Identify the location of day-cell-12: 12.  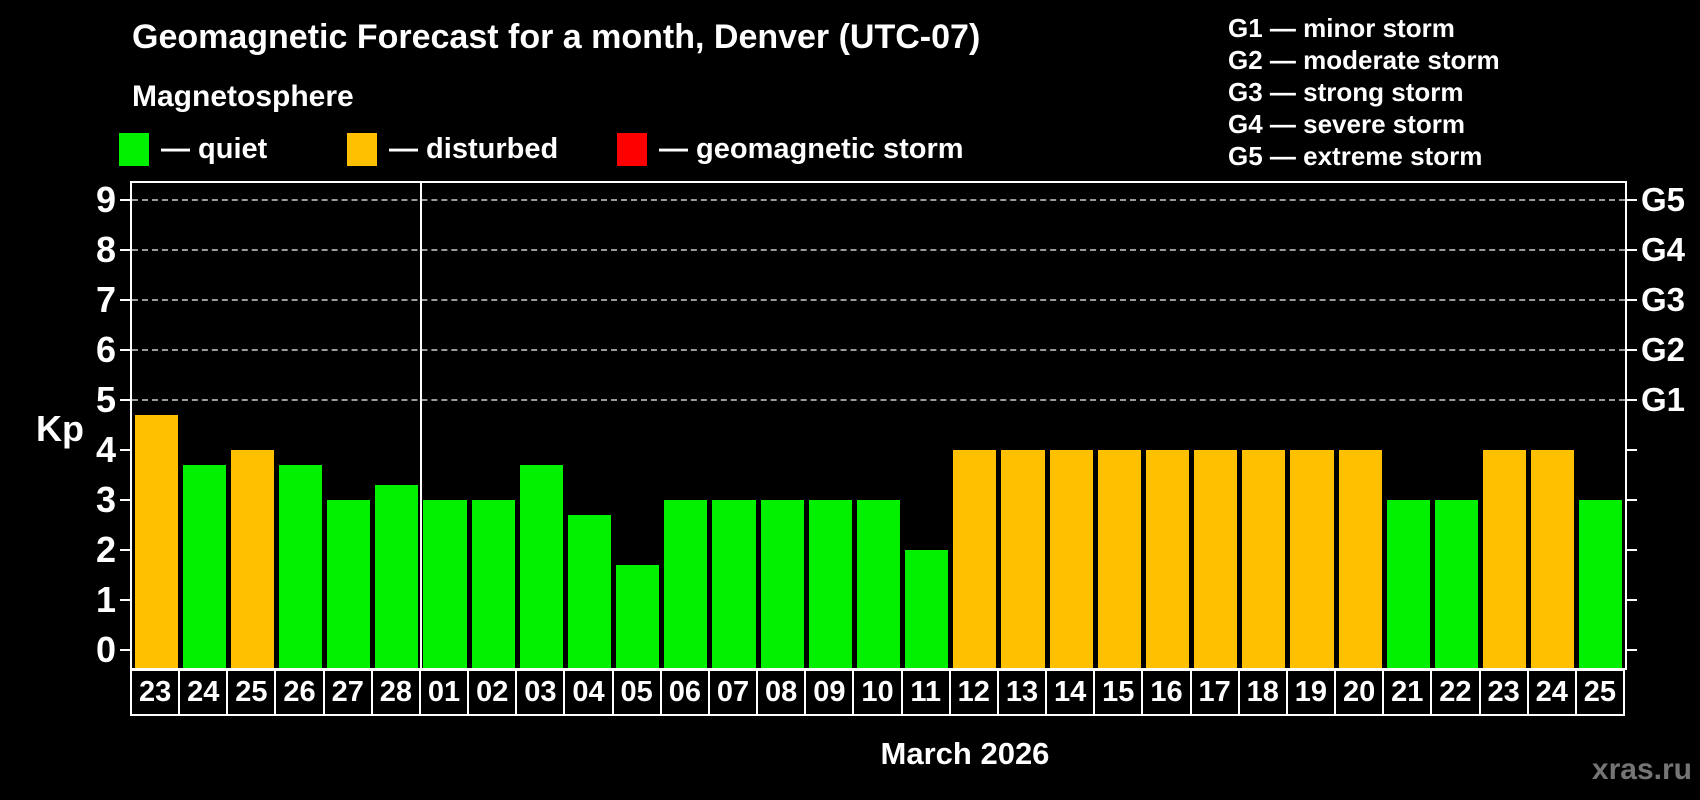
(973, 692).